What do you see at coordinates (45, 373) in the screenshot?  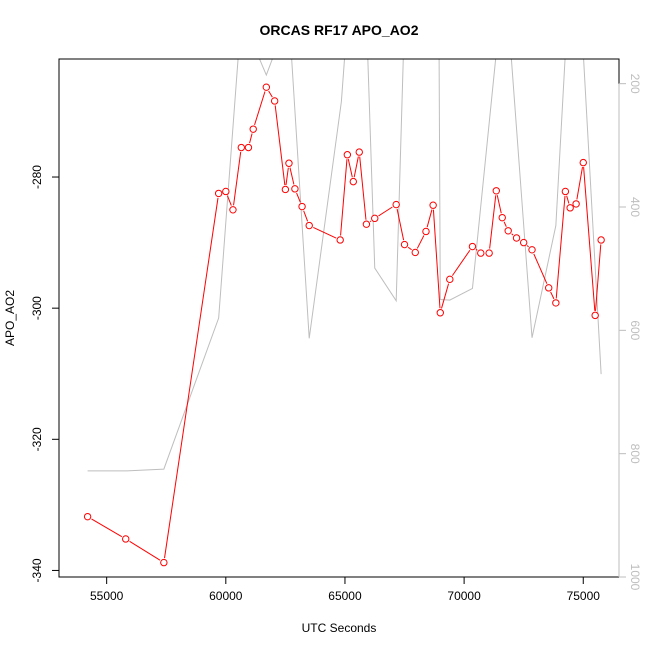 I see `y-axis: -340 -320 -300 -280` at bounding box center [45, 373].